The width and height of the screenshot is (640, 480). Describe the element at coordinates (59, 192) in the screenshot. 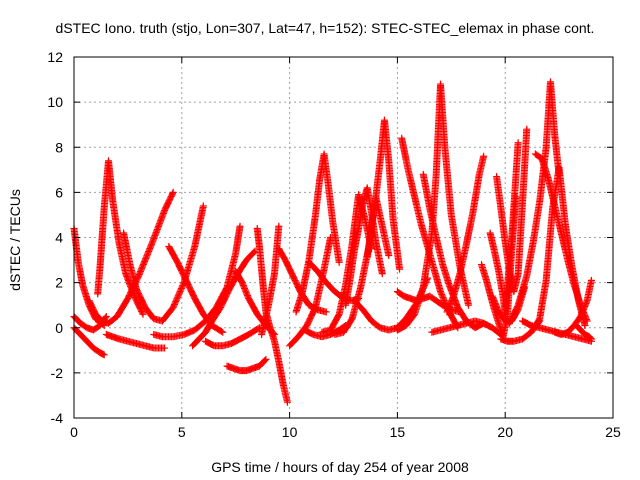

I see `y-tick-label: 6` at that location.